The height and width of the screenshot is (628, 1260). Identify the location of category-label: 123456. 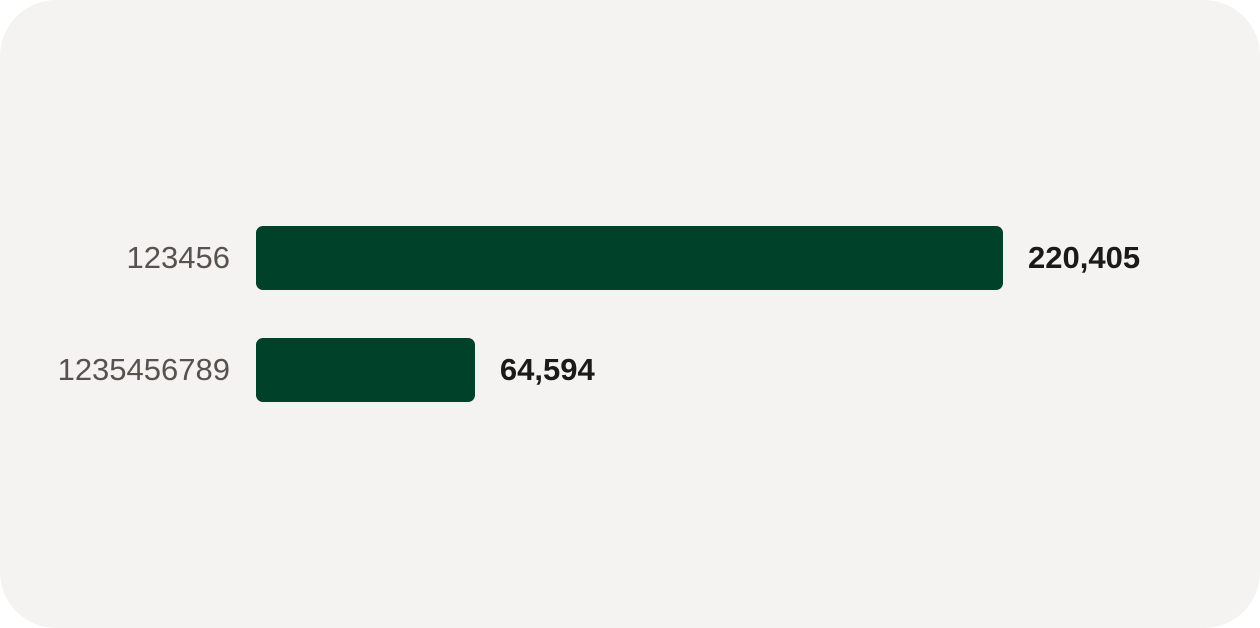
(178, 257).